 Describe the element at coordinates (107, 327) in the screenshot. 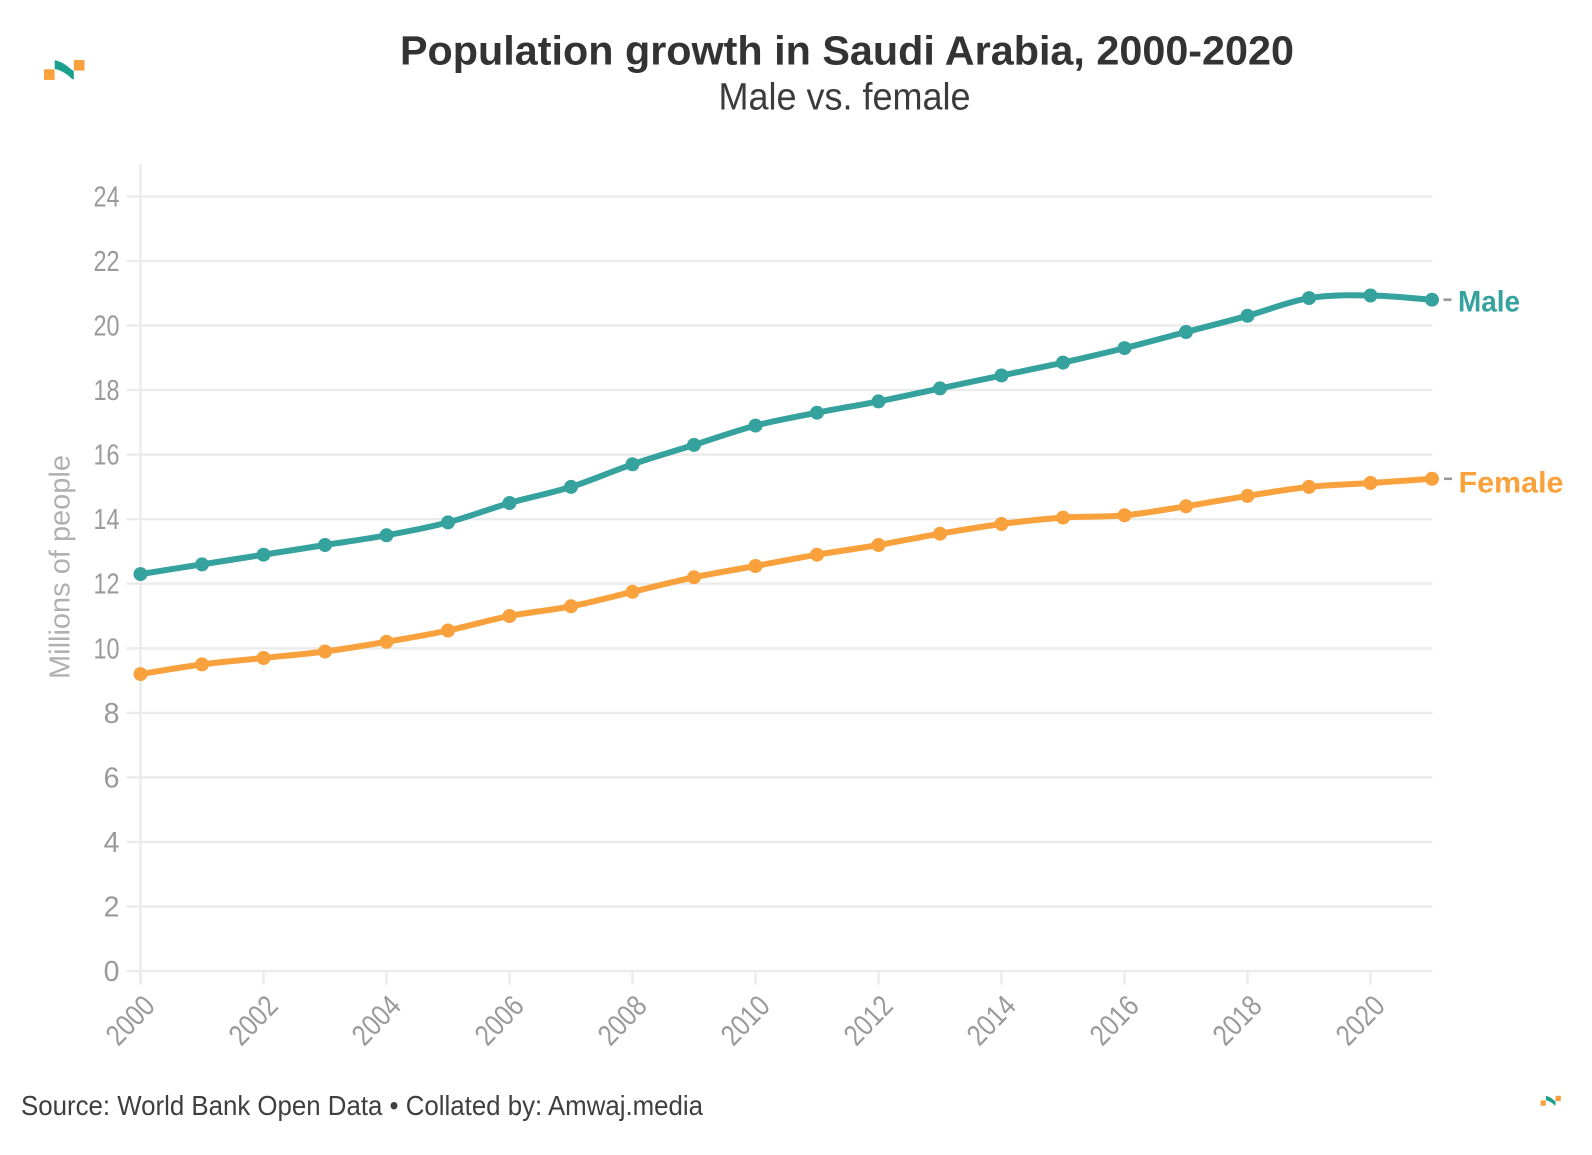

I see `svg-text: 20` at that location.